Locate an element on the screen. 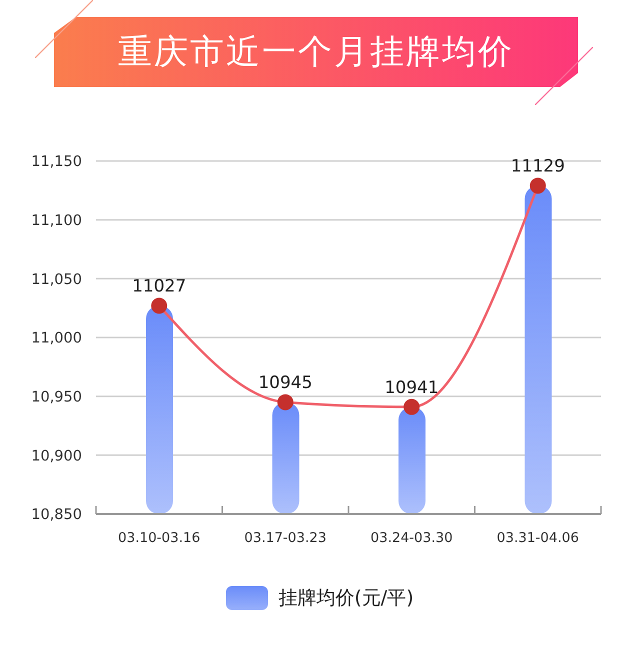 The height and width of the screenshot is (655, 640). y-tick-label: 11,000 is located at coordinates (56, 338).